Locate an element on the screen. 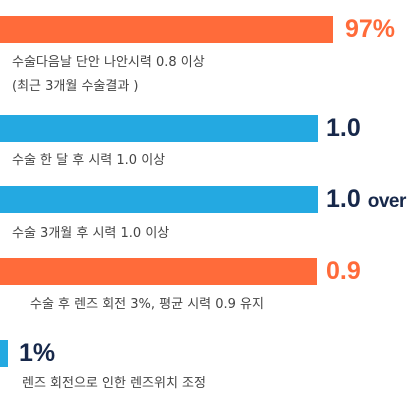 The width and height of the screenshot is (419, 414). caption: (최근 3개월 수술결과 ) is located at coordinates (75, 86).